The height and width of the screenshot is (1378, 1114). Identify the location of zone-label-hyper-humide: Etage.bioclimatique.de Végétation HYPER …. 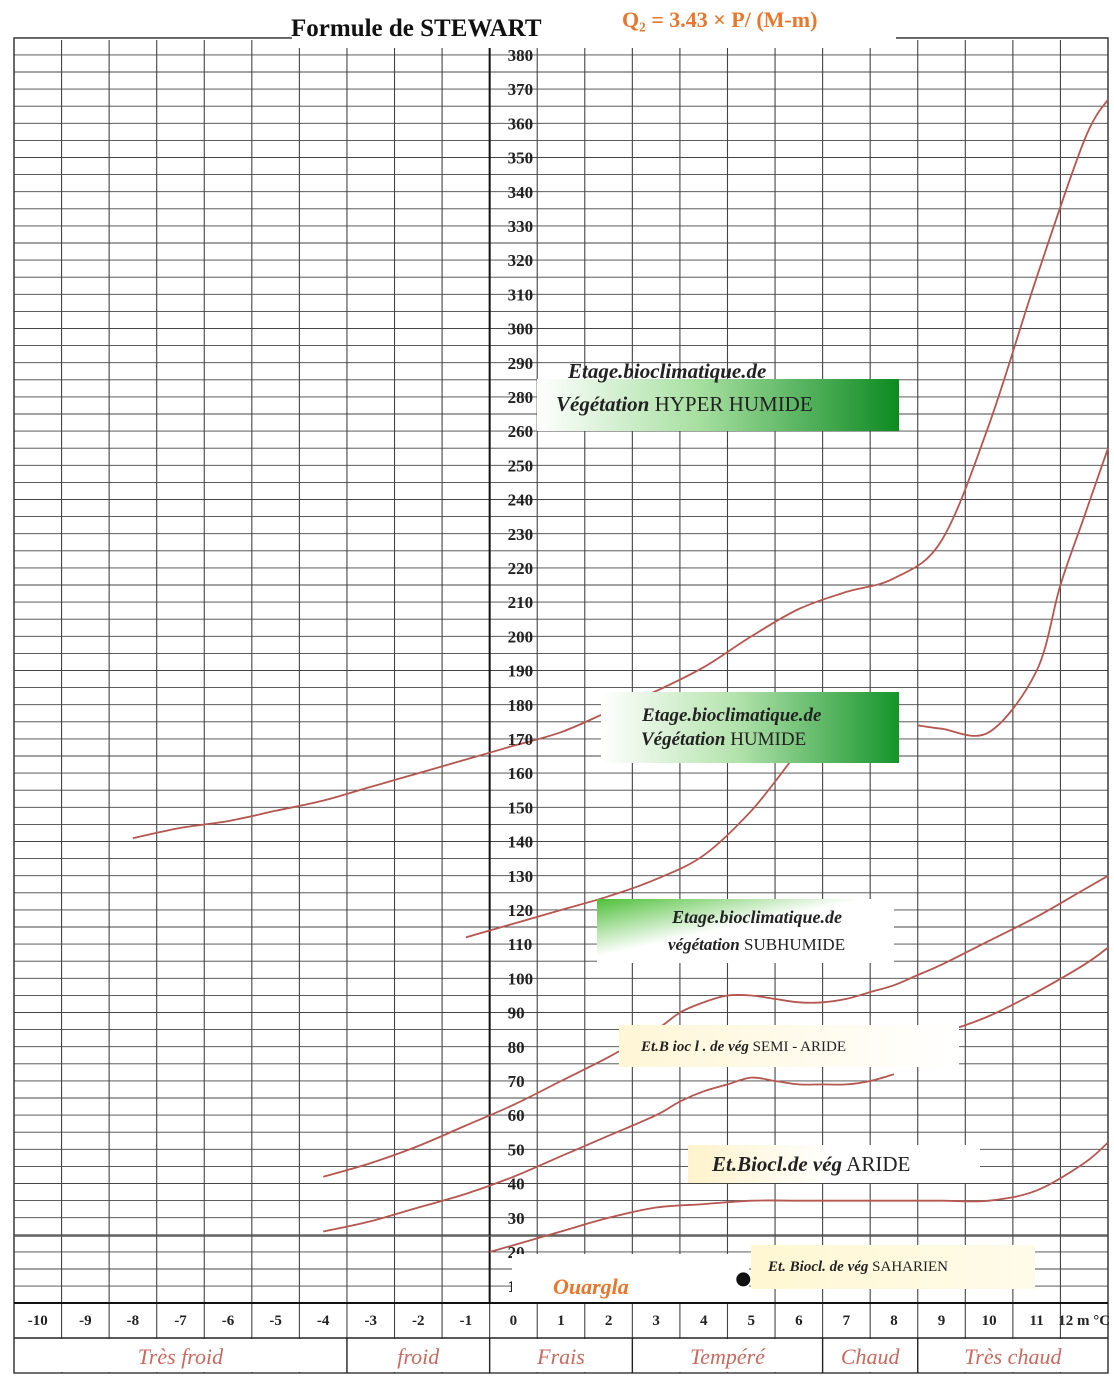
(718, 395).